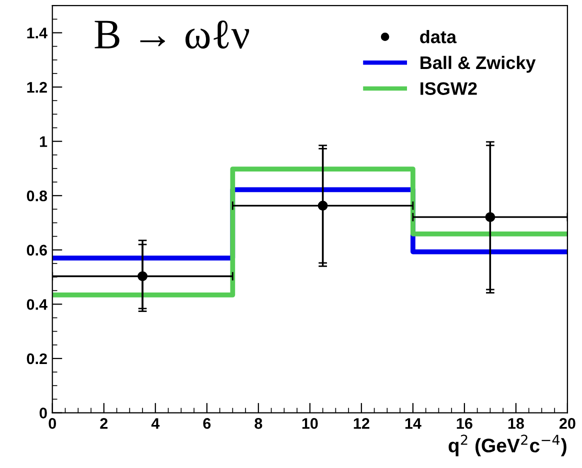  I want to click on x-tick-label: 8, so click(258, 423).